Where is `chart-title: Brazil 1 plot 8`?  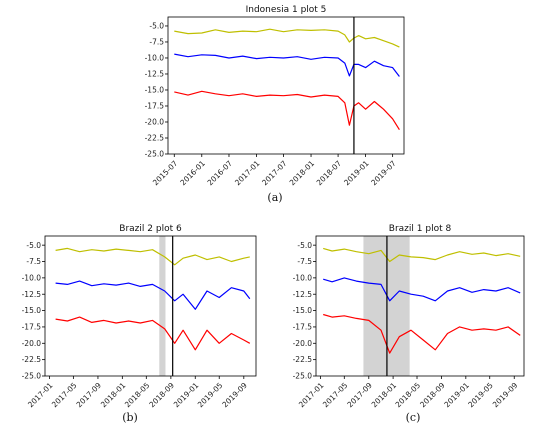
chart-title: Brazil 1 plot 8 is located at coordinates (420, 229).